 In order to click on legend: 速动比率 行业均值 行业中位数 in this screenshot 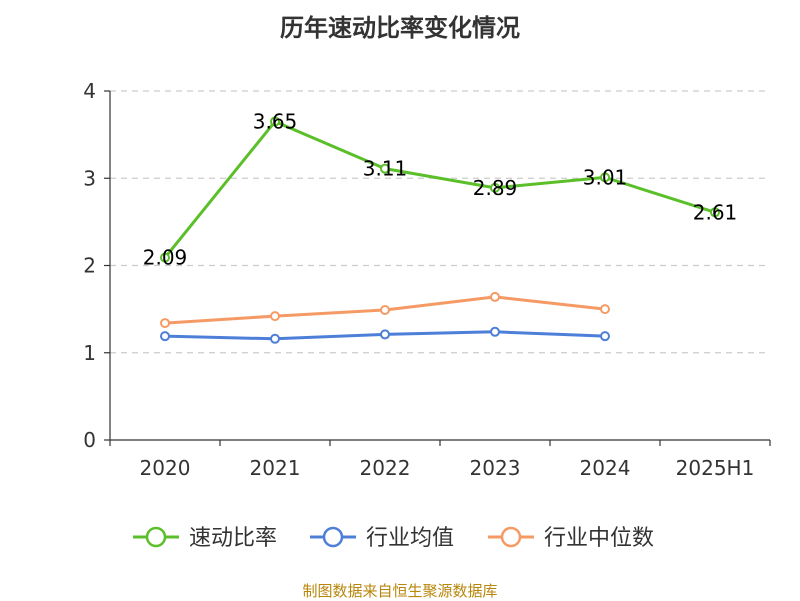, I will do `click(393, 538)`.